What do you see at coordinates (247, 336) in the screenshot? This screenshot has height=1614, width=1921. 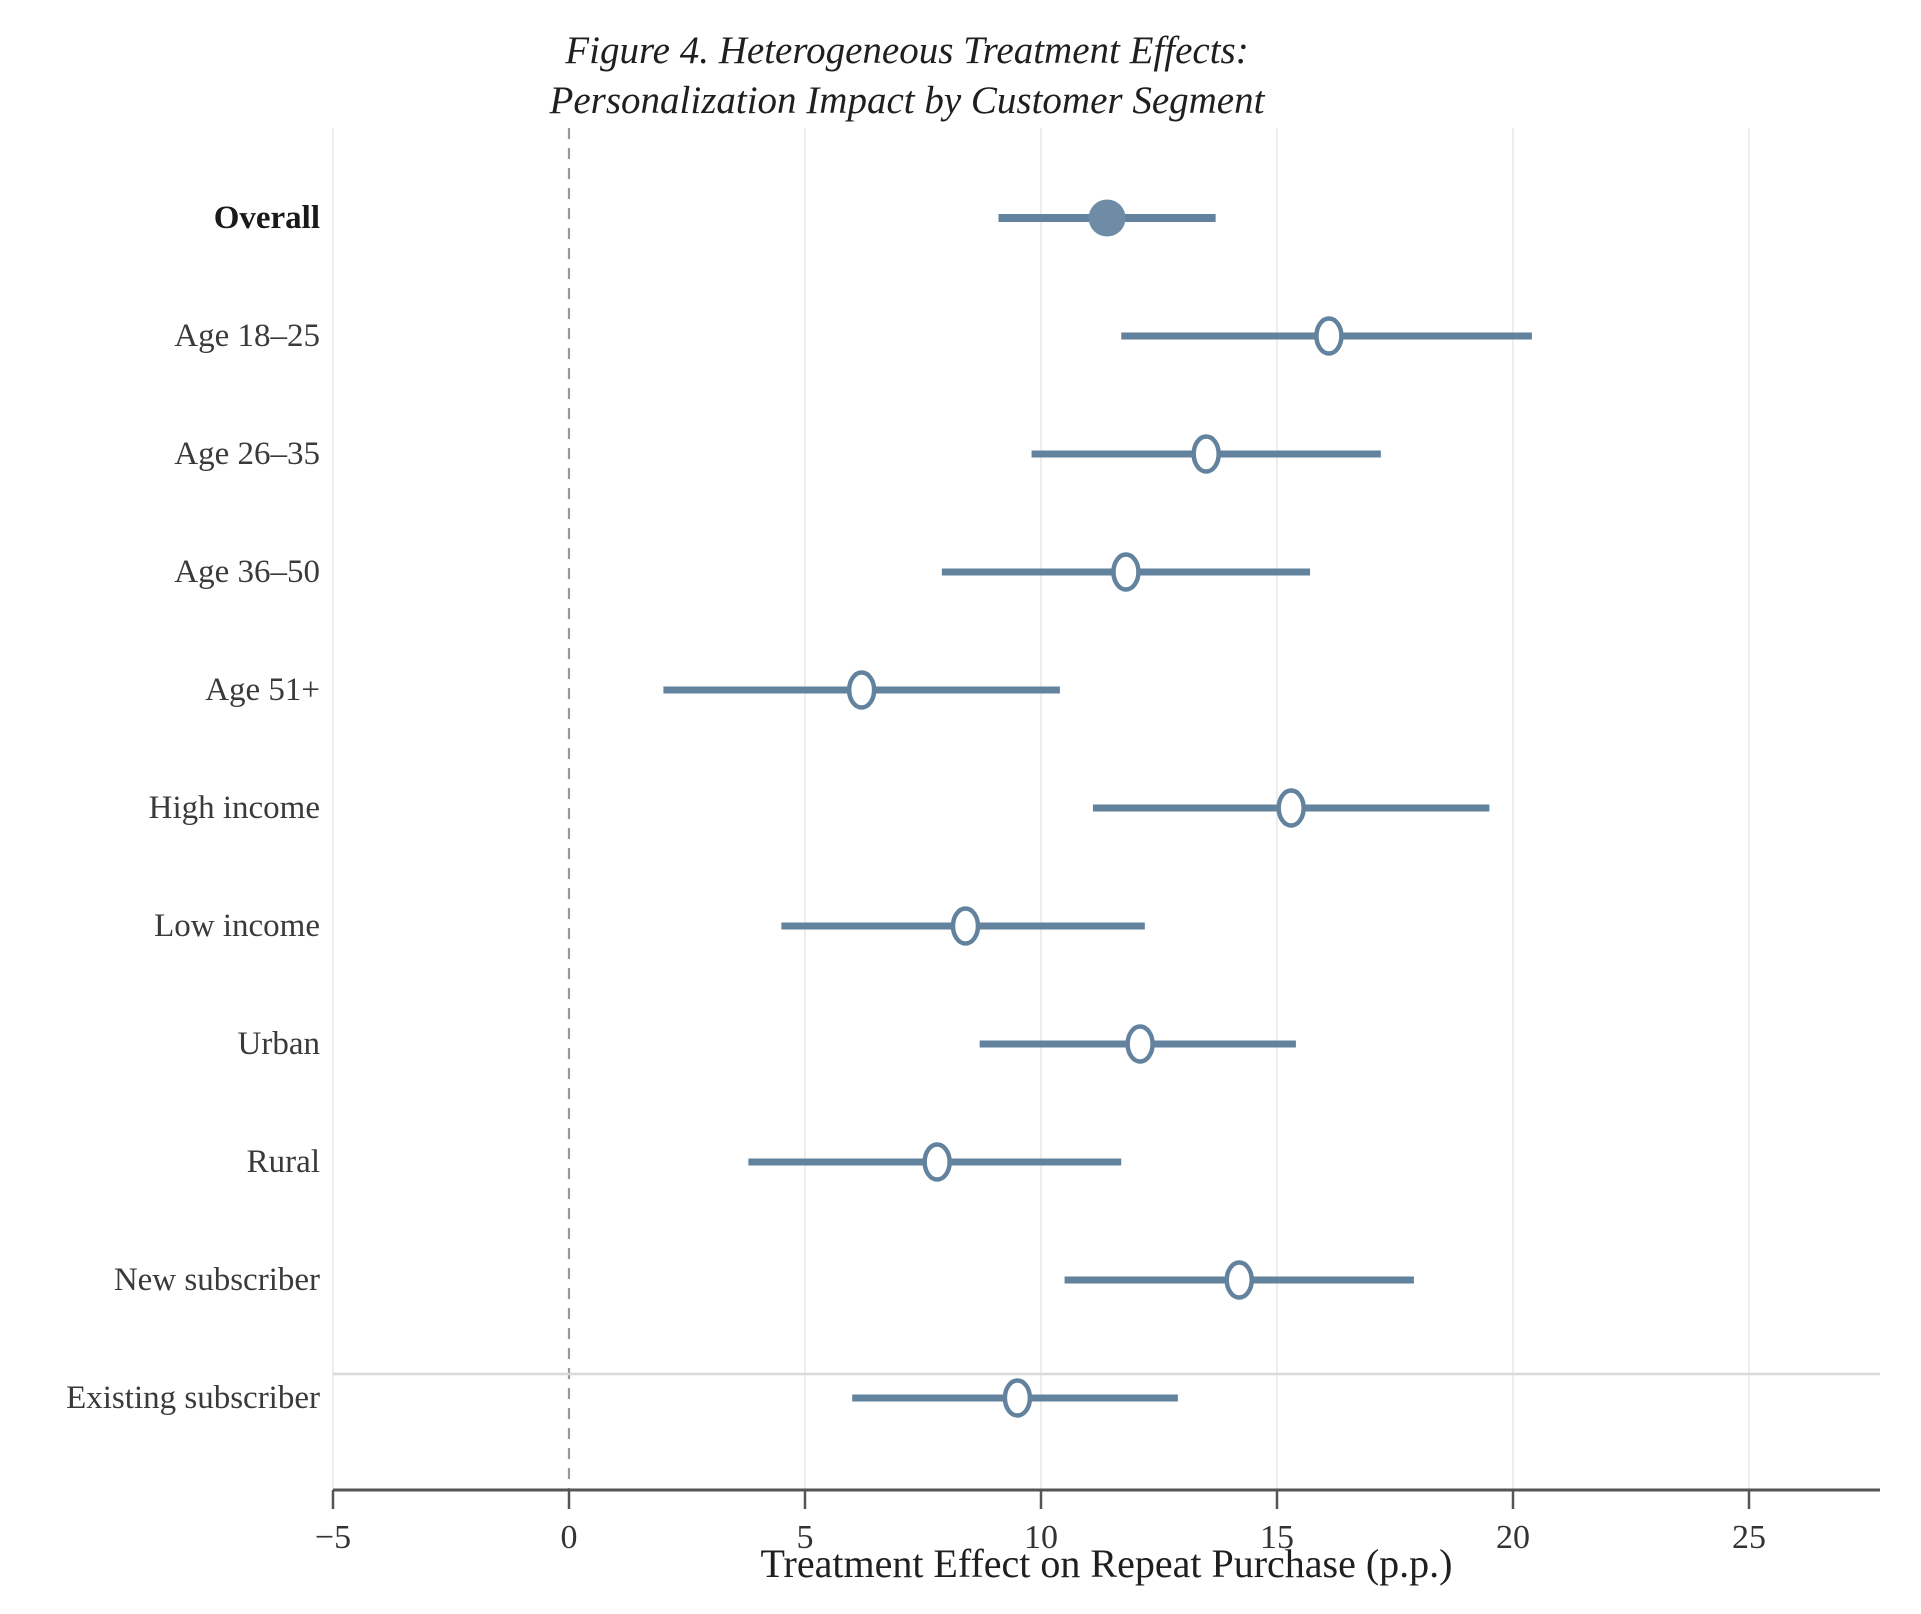 I see `row-label-2: Age 18–25` at bounding box center [247, 336].